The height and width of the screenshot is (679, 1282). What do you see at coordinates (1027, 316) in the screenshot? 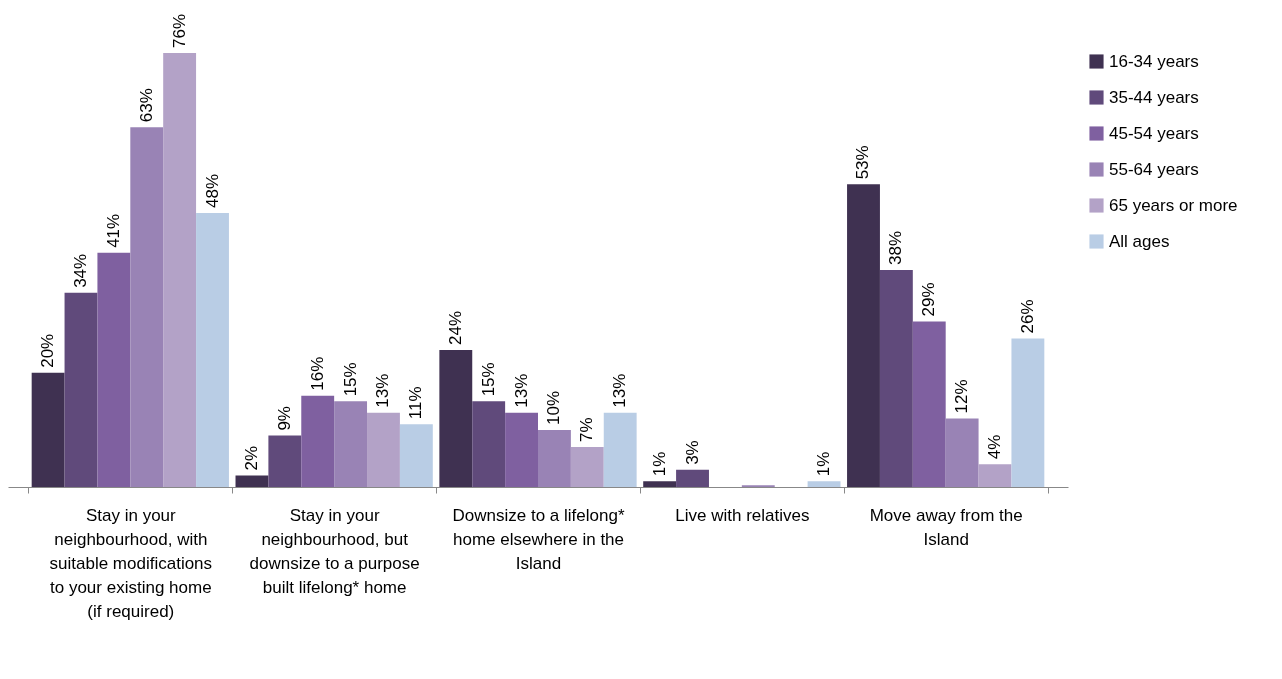
I see `data-label: 26%` at bounding box center [1027, 316].